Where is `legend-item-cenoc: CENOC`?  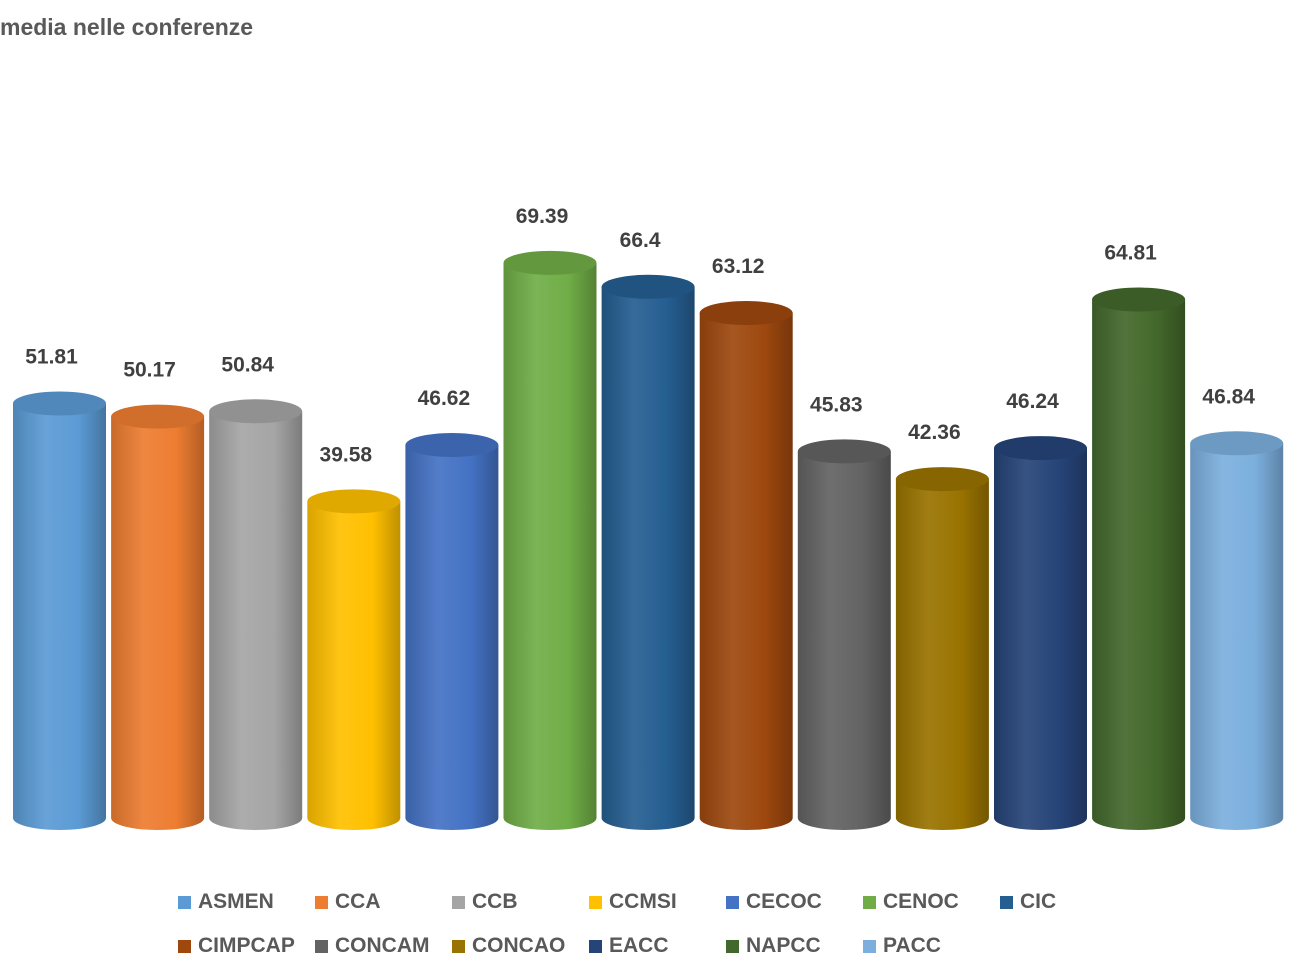
legend-item-cenoc: CENOC is located at coordinates (931, 902).